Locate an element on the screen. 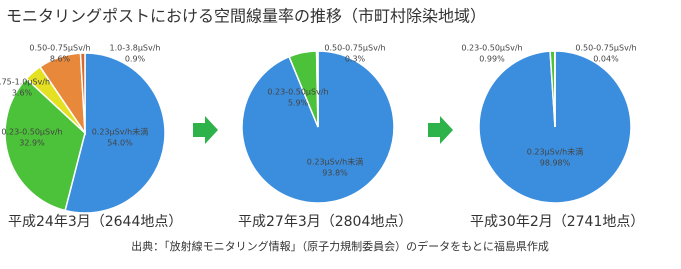  slice-value-label: 93.8% is located at coordinates (335, 173).